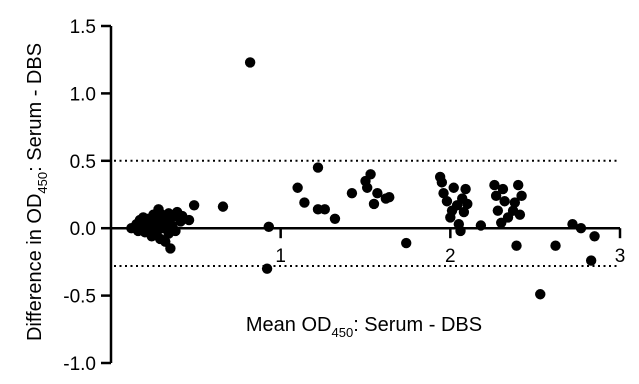 The width and height of the screenshot is (639, 384). I want to click on x-axis-title: Mean OD450: Serum - DBS, so click(364, 327).